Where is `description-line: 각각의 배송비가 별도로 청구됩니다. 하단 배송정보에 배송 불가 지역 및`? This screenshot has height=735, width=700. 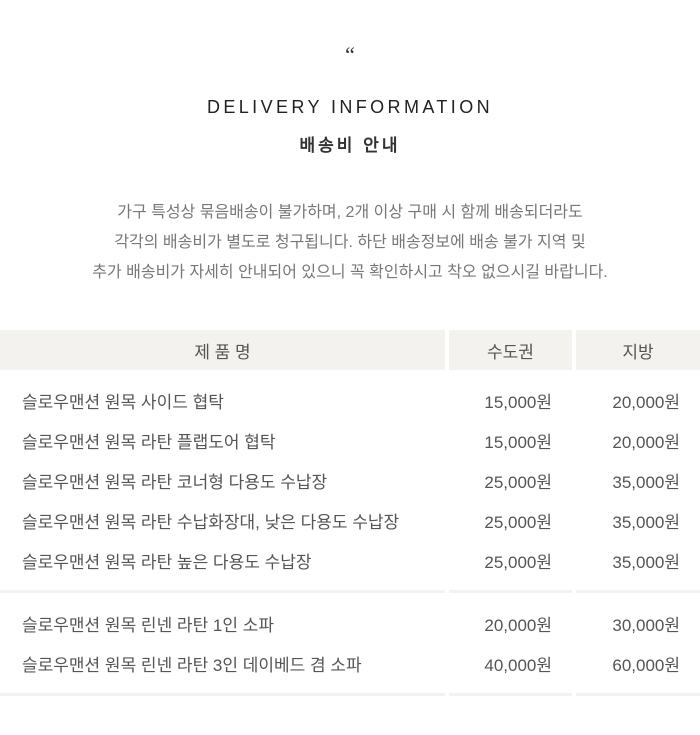
description-line: 각각의 배송비가 별도로 청구됩니다. 하단 배송정보에 배송 불가 지역 및 is located at coordinates (350, 242).